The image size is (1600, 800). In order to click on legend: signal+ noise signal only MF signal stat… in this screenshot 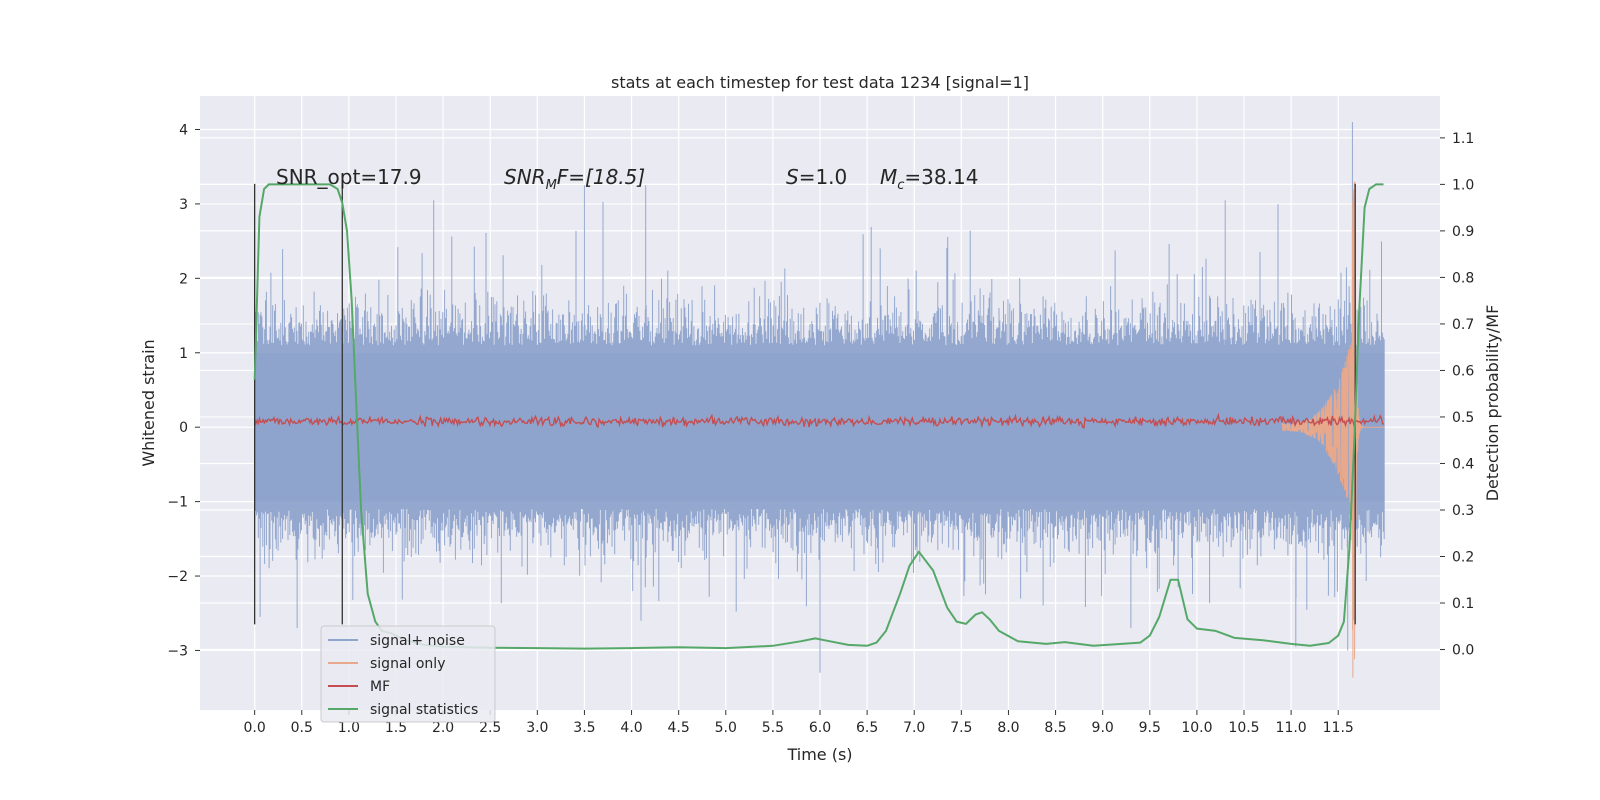, I will do `click(408, 674)`.